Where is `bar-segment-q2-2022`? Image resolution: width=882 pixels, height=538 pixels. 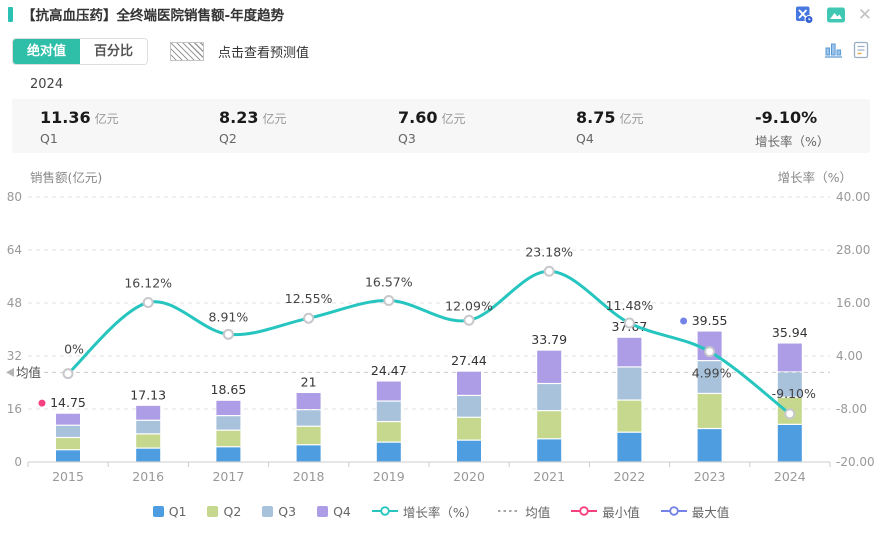 bar-segment-q2-2022 is located at coordinates (629, 416).